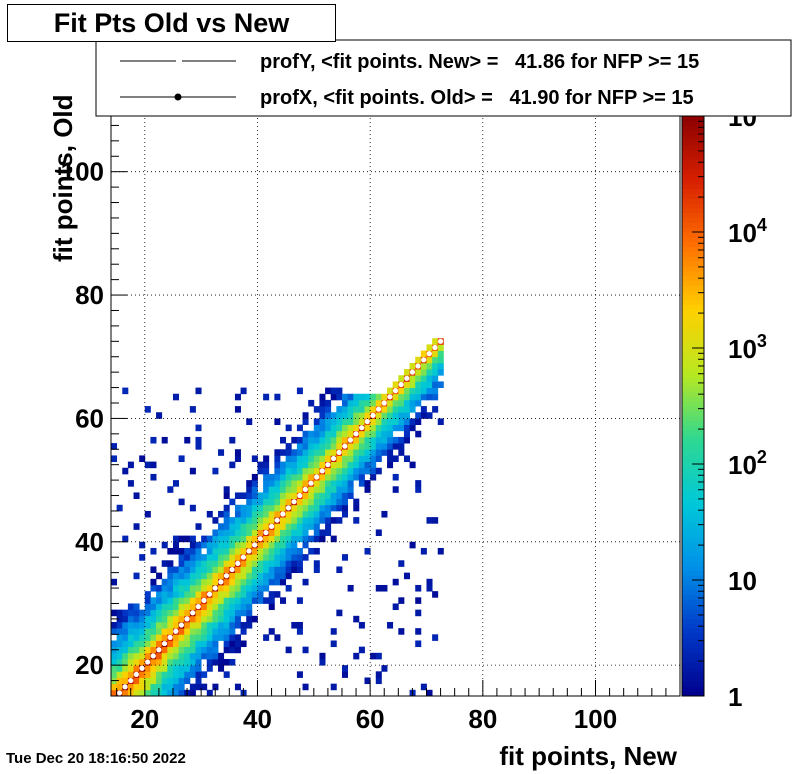 This screenshot has width=798, height=774. Describe the element at coordinates (89, 295) in the screenshot. I see `y-tick-label: 80` at that location.